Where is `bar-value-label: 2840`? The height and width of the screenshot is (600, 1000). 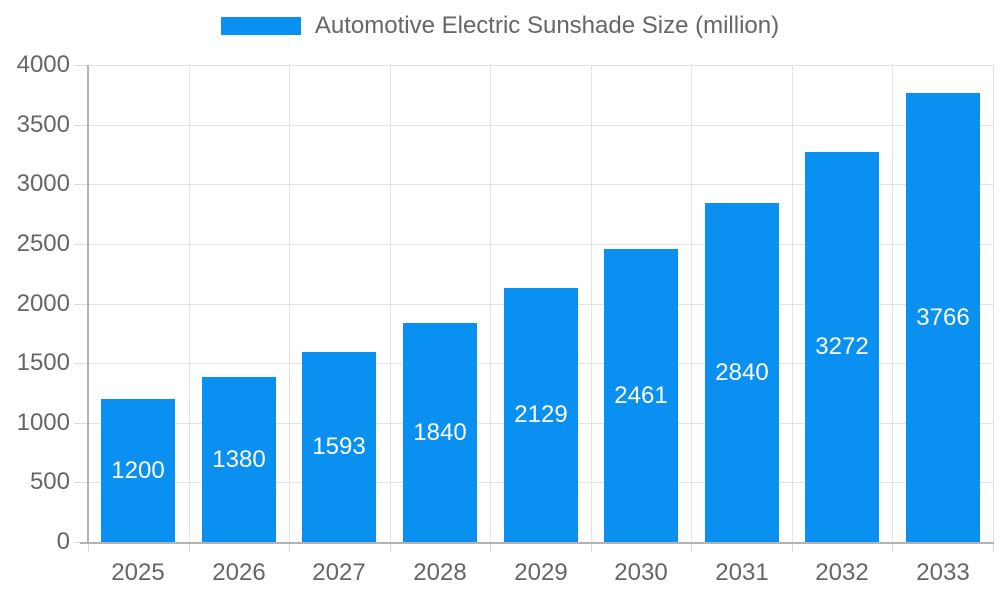
bar-value-label: 2840 is located at coordinates (742, 372).